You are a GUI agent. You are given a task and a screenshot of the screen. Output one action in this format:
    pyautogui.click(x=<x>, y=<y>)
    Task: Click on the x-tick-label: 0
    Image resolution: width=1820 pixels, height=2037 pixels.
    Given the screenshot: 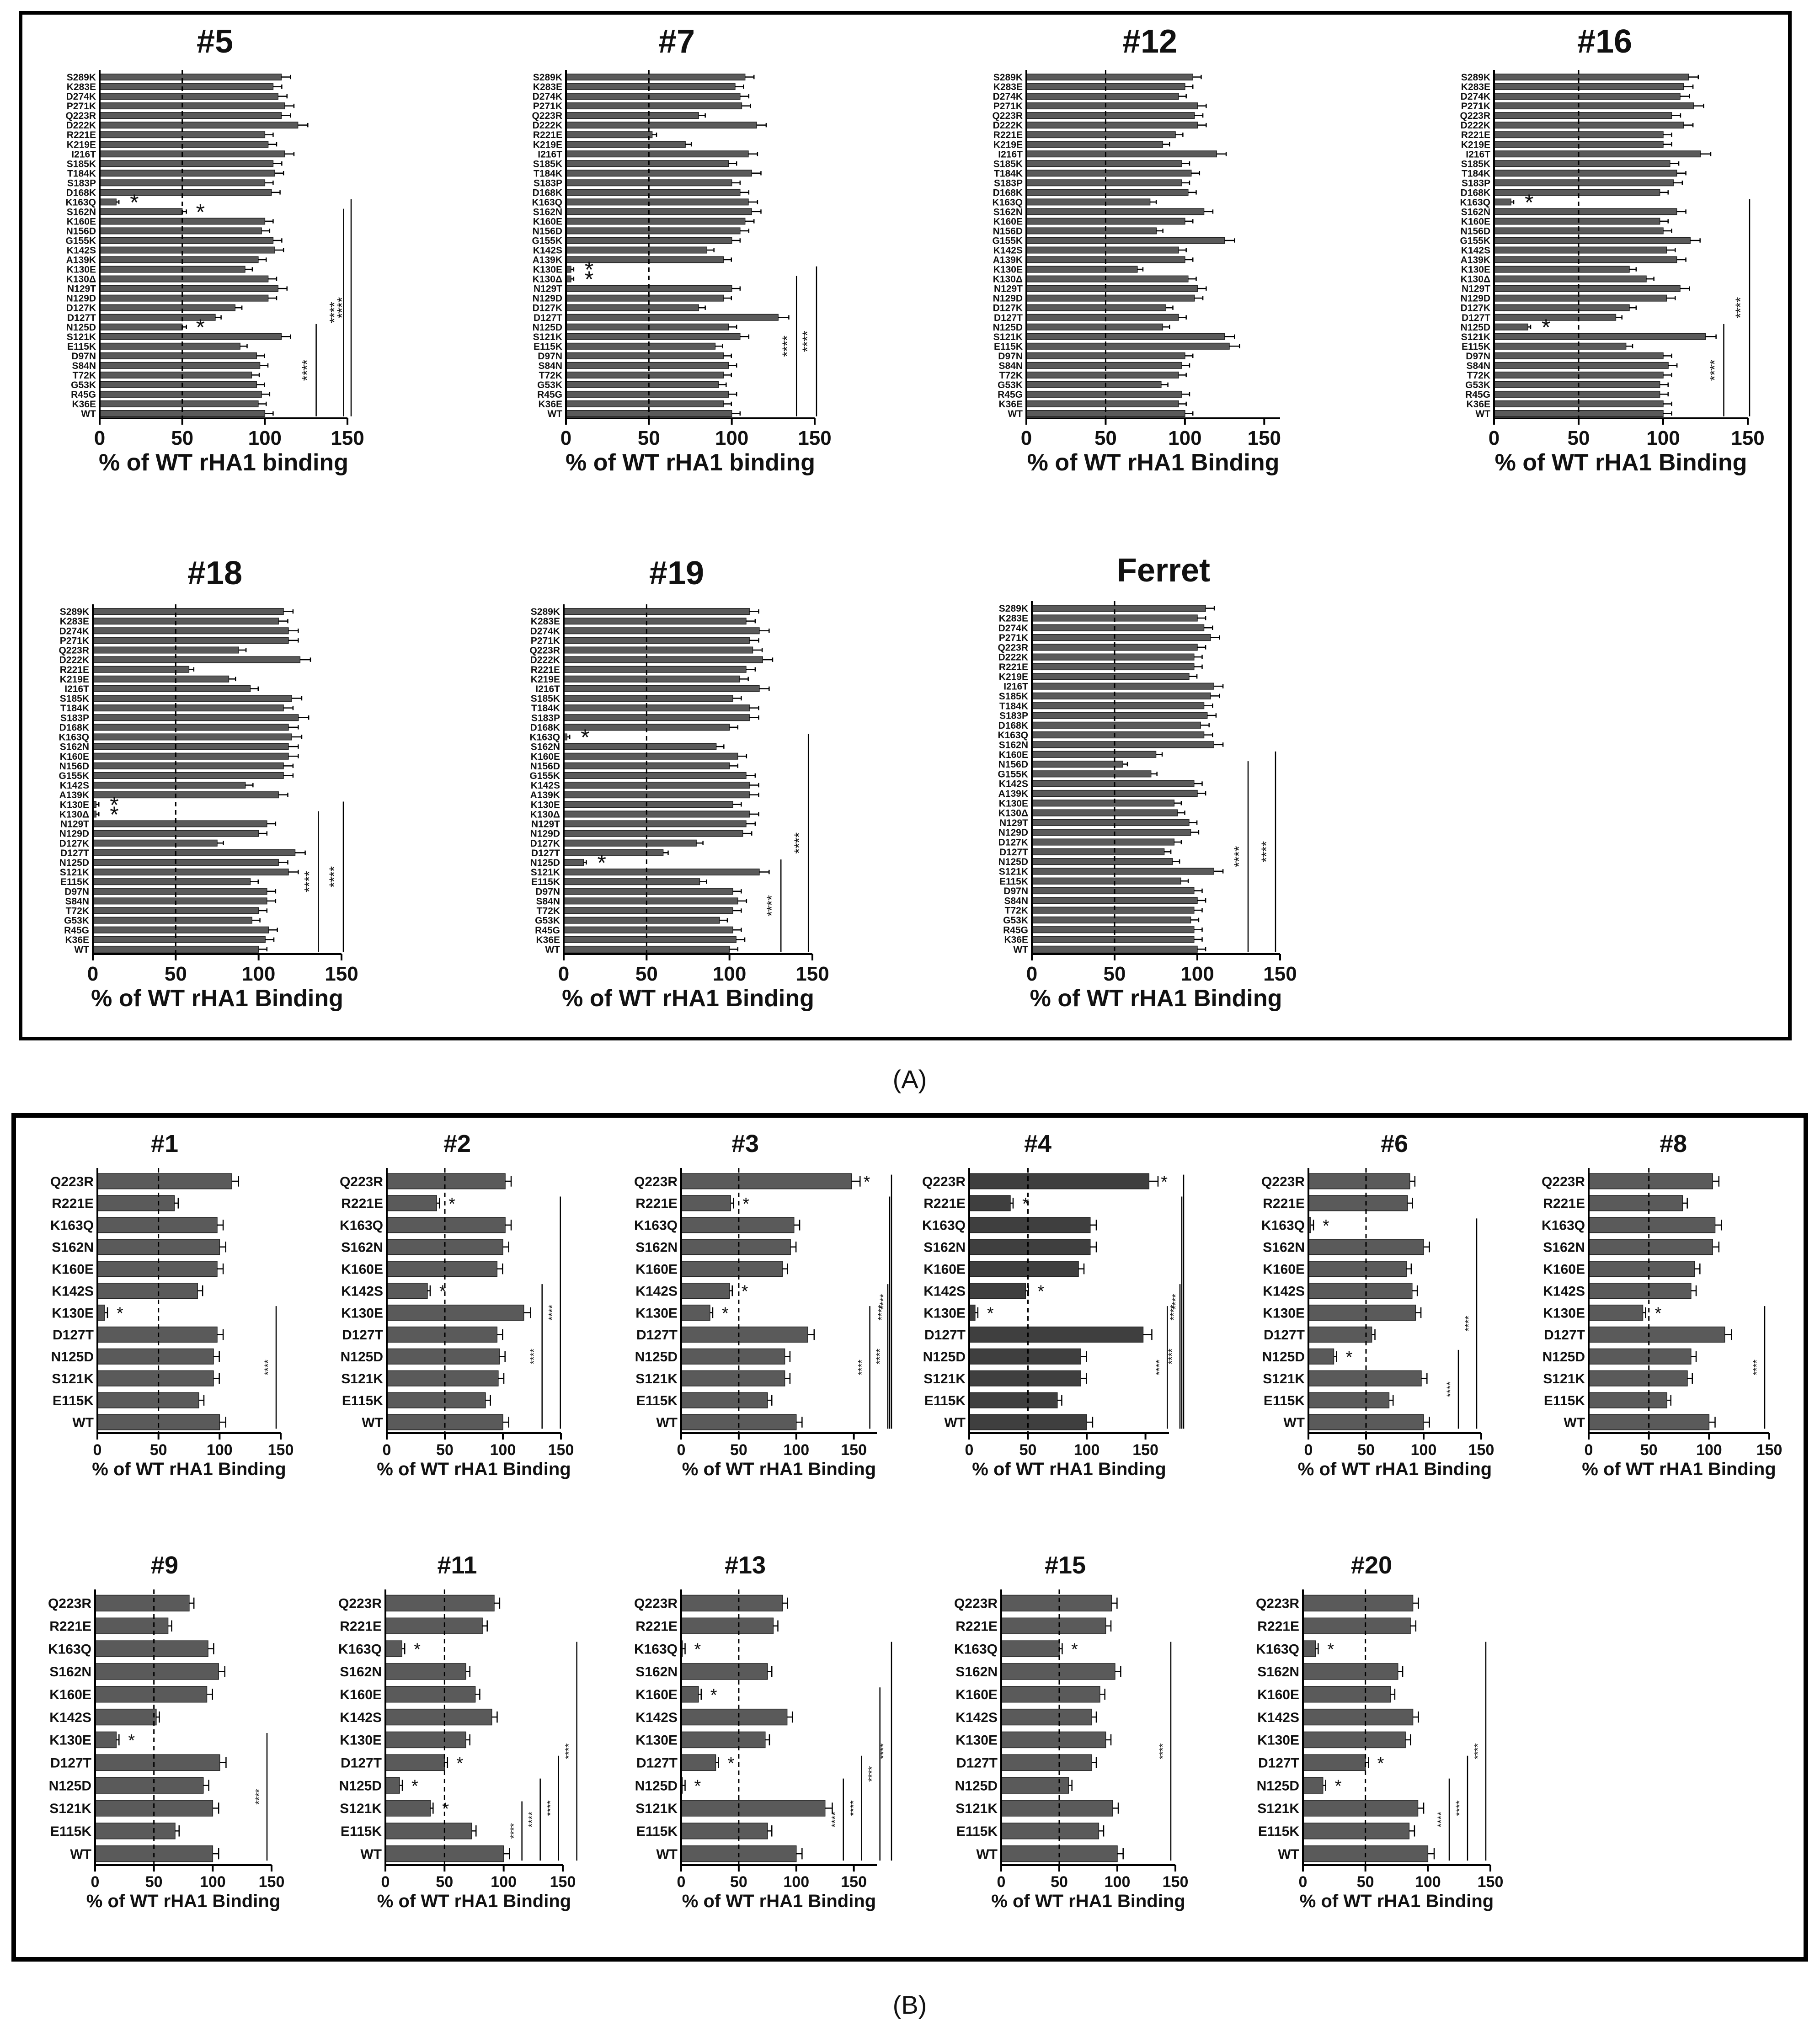 What is the action you would take?
    pyautogui.click(x=681, y=1450)
    